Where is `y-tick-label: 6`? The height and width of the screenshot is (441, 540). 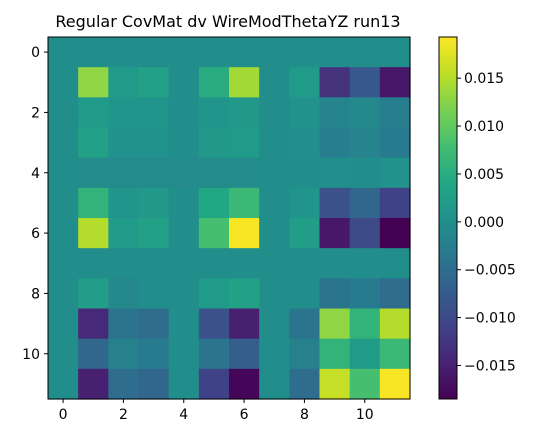 y-tick-label: 6 is located at coordinates (35, 234).